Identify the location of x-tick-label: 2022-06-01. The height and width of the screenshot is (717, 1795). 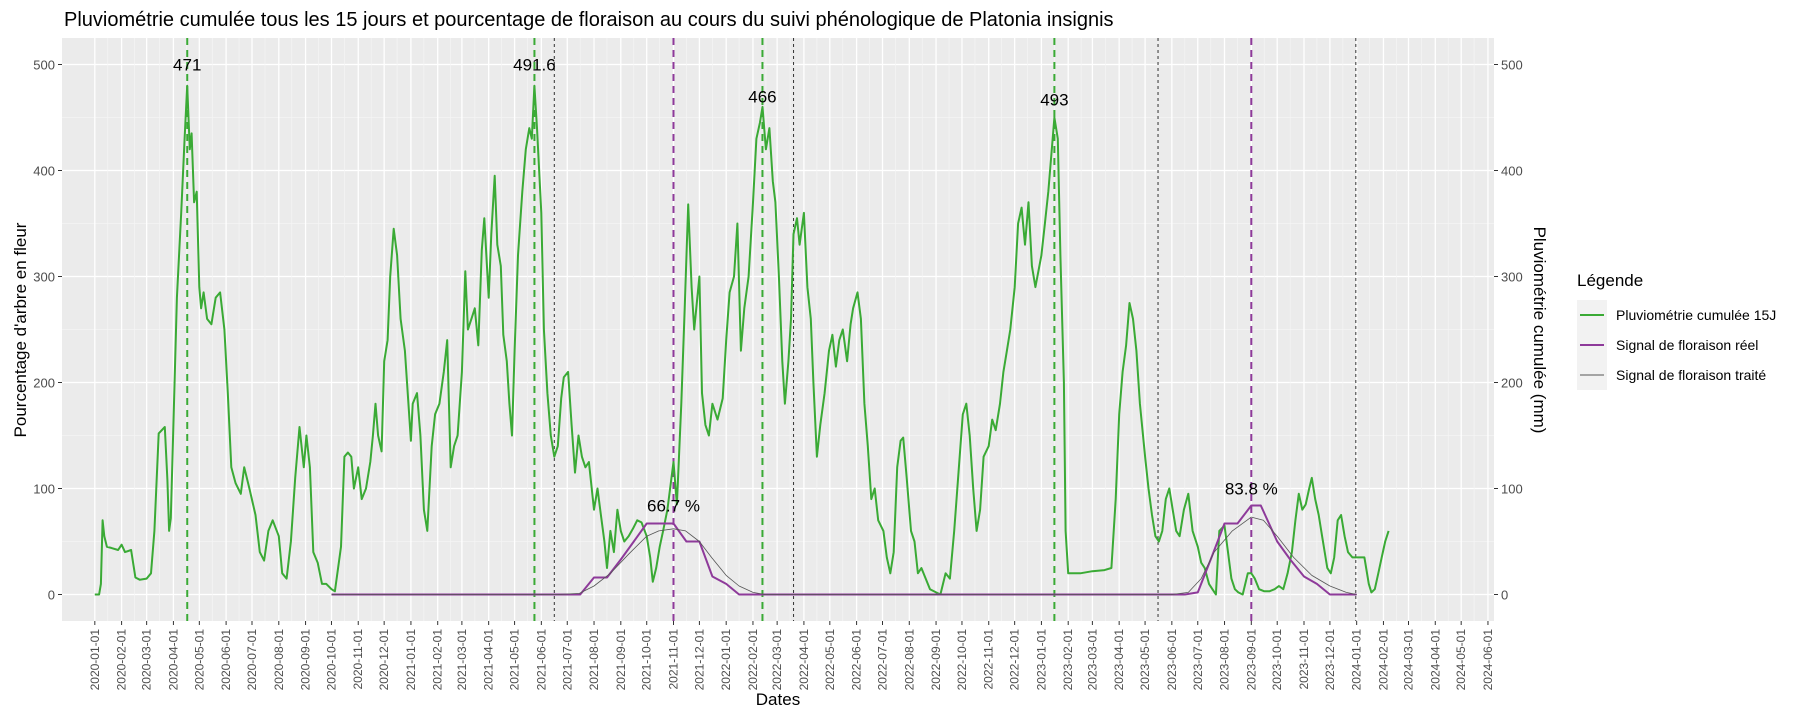
(857, 660).